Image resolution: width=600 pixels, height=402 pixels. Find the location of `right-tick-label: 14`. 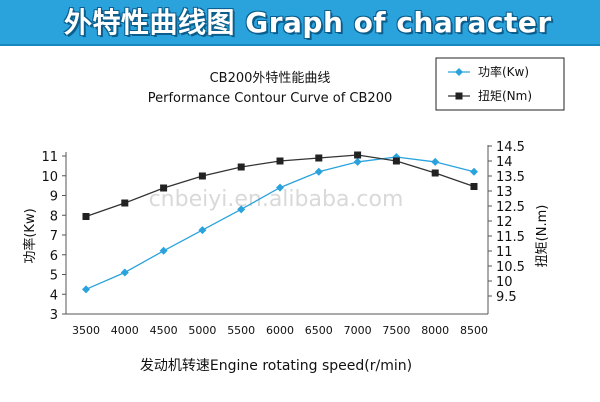

right-tick-label: 14 is located at coordinates (504, 162).